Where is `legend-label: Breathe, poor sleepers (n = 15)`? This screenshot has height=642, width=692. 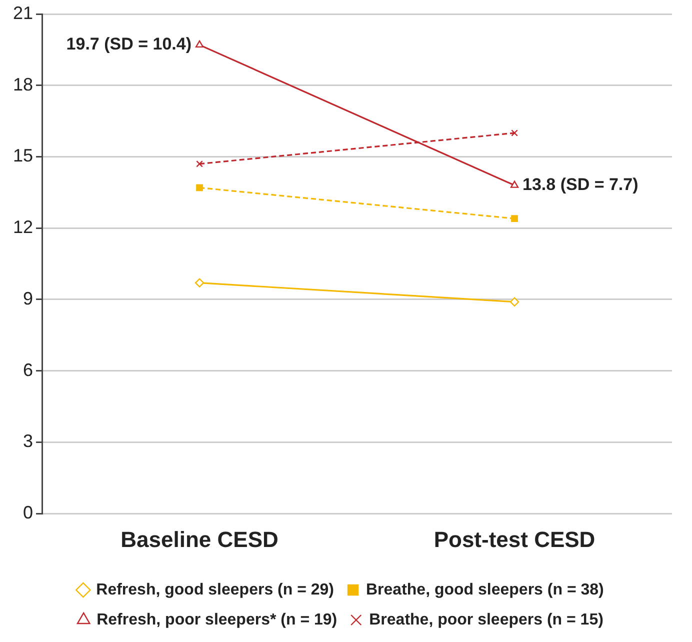 legend-label: Breathe, poor sleepers (n = 15) is located at coordinates (486, 619).